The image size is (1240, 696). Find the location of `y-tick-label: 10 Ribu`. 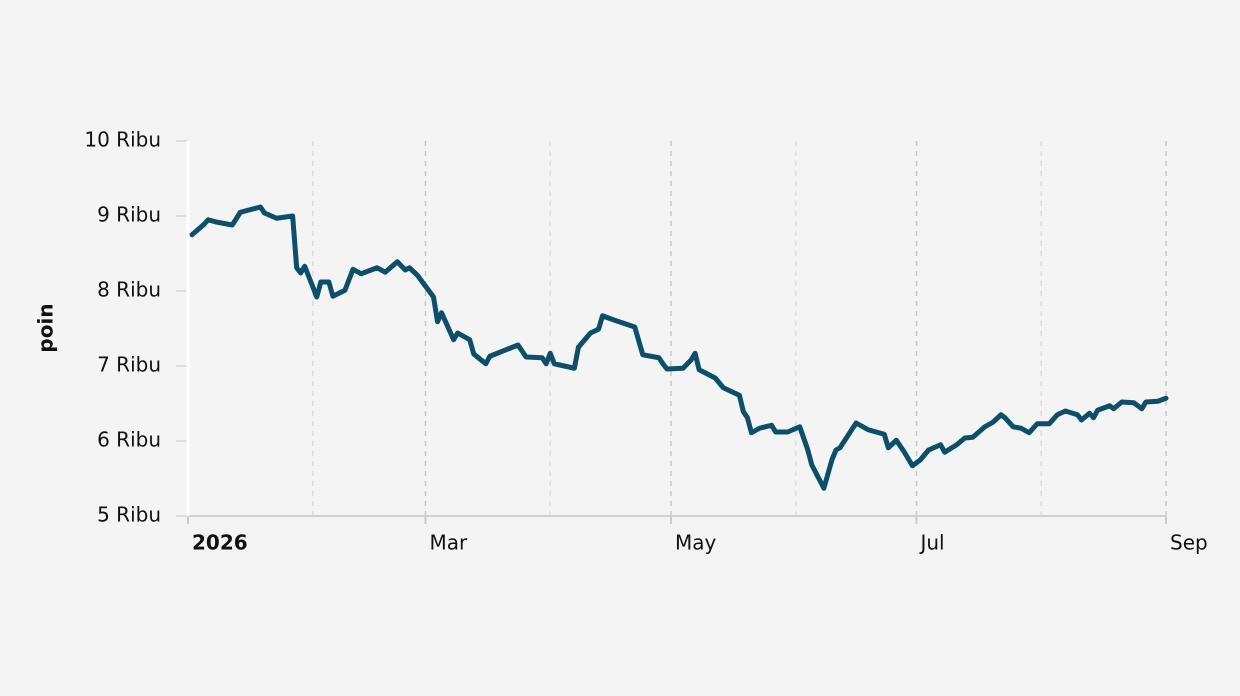

y-tick-label: 10 Ribu is located at coordinates (122, 140).